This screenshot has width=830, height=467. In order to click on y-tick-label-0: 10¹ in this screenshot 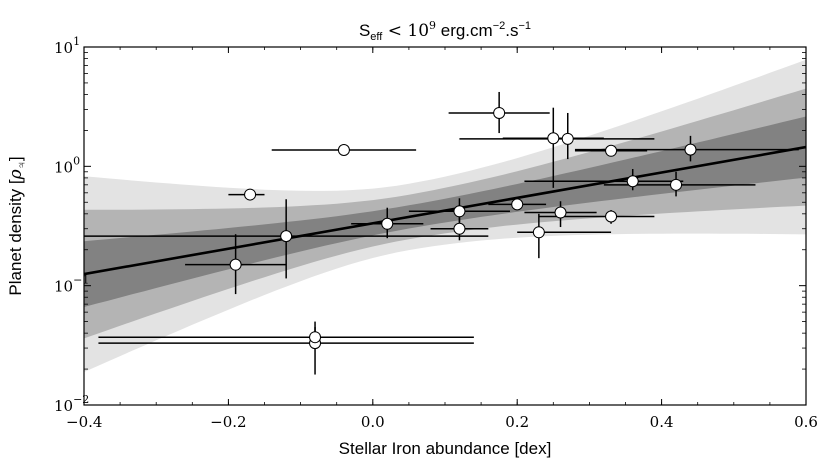, I will do `click(67, 46)`.